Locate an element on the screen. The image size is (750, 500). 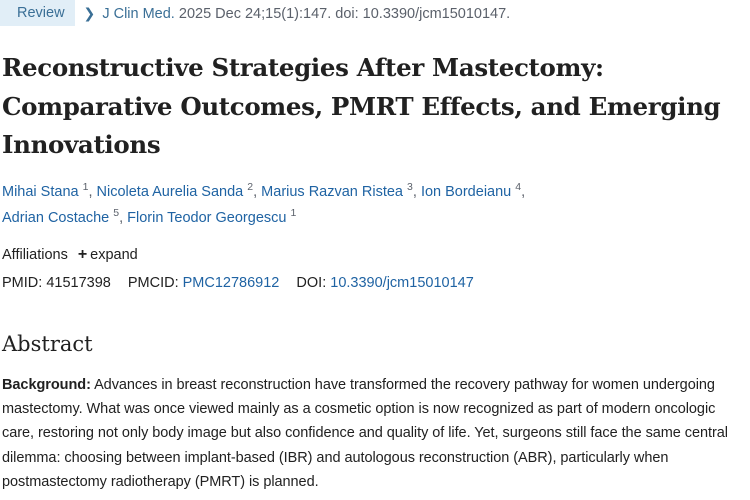
article-type-badge: Review is located at coordinates (37, 13).